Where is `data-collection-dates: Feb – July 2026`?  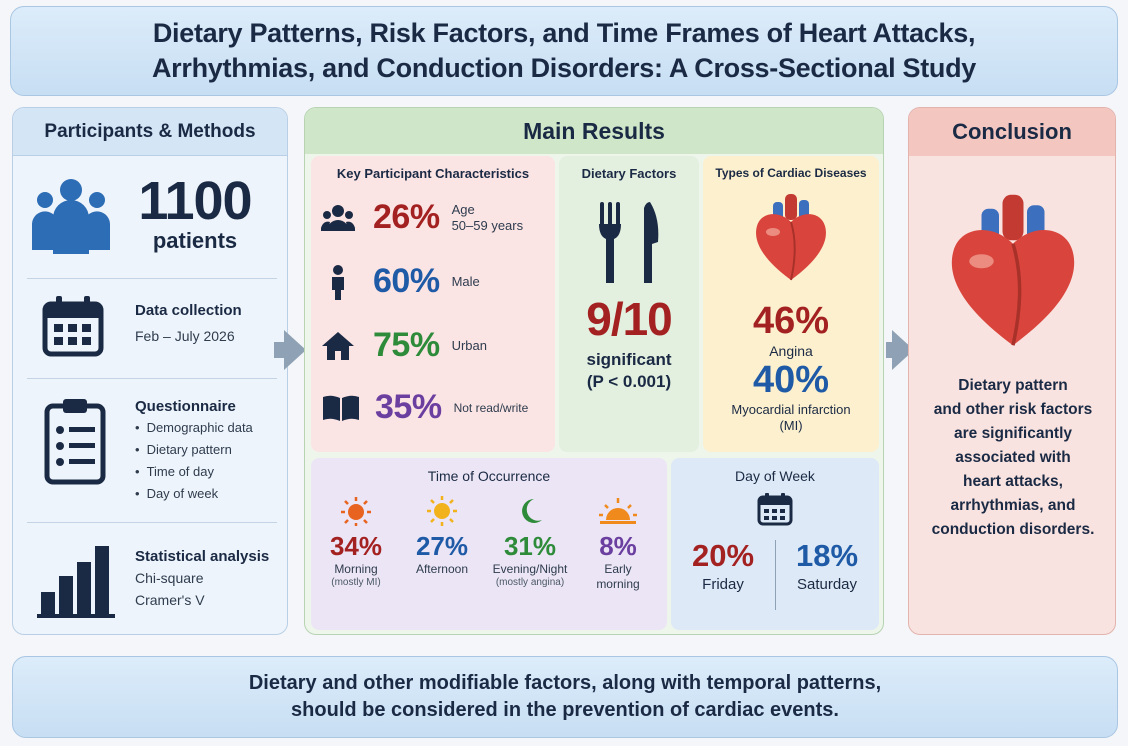 data-collection-dates: Feb – July 2026 is located at coordinates (185, 336).